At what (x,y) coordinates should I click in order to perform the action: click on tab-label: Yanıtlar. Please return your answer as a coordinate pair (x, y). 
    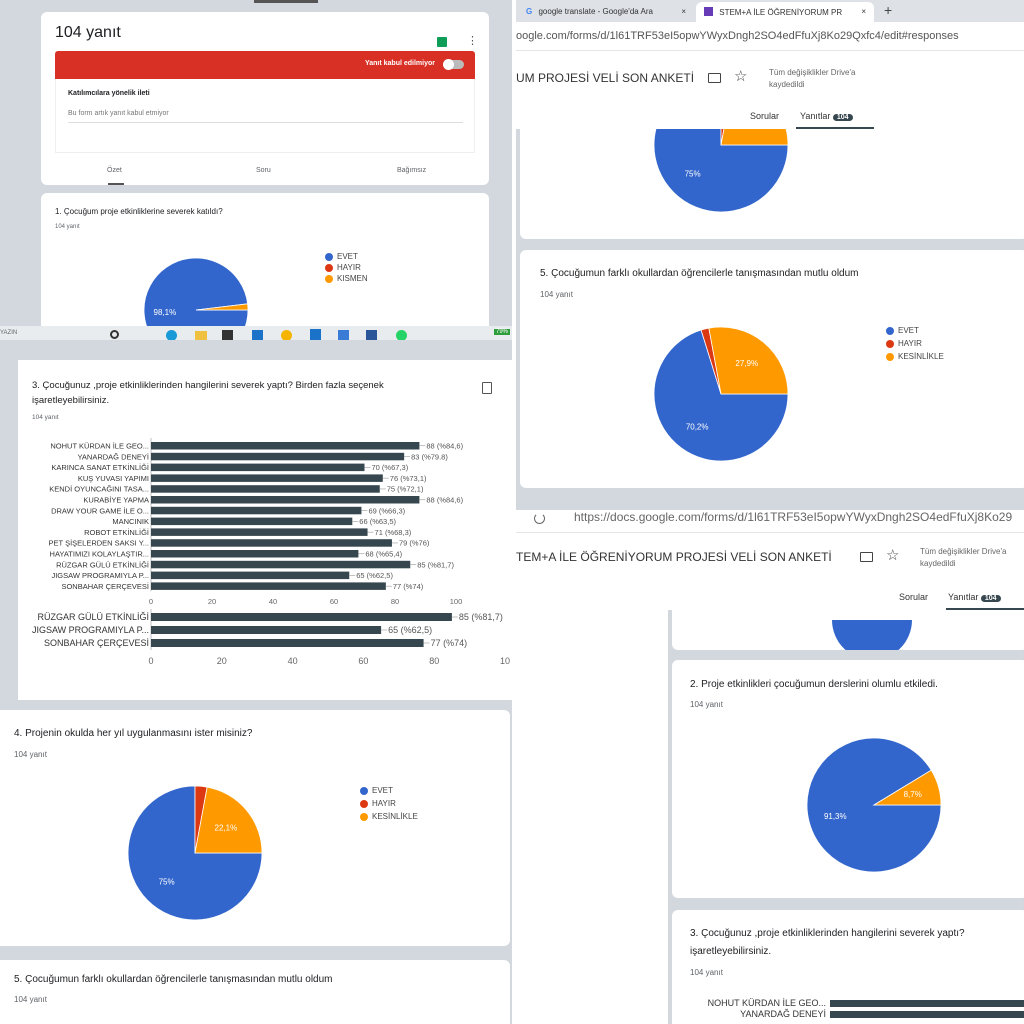
    Looking at the image, I should click on (963, 597).